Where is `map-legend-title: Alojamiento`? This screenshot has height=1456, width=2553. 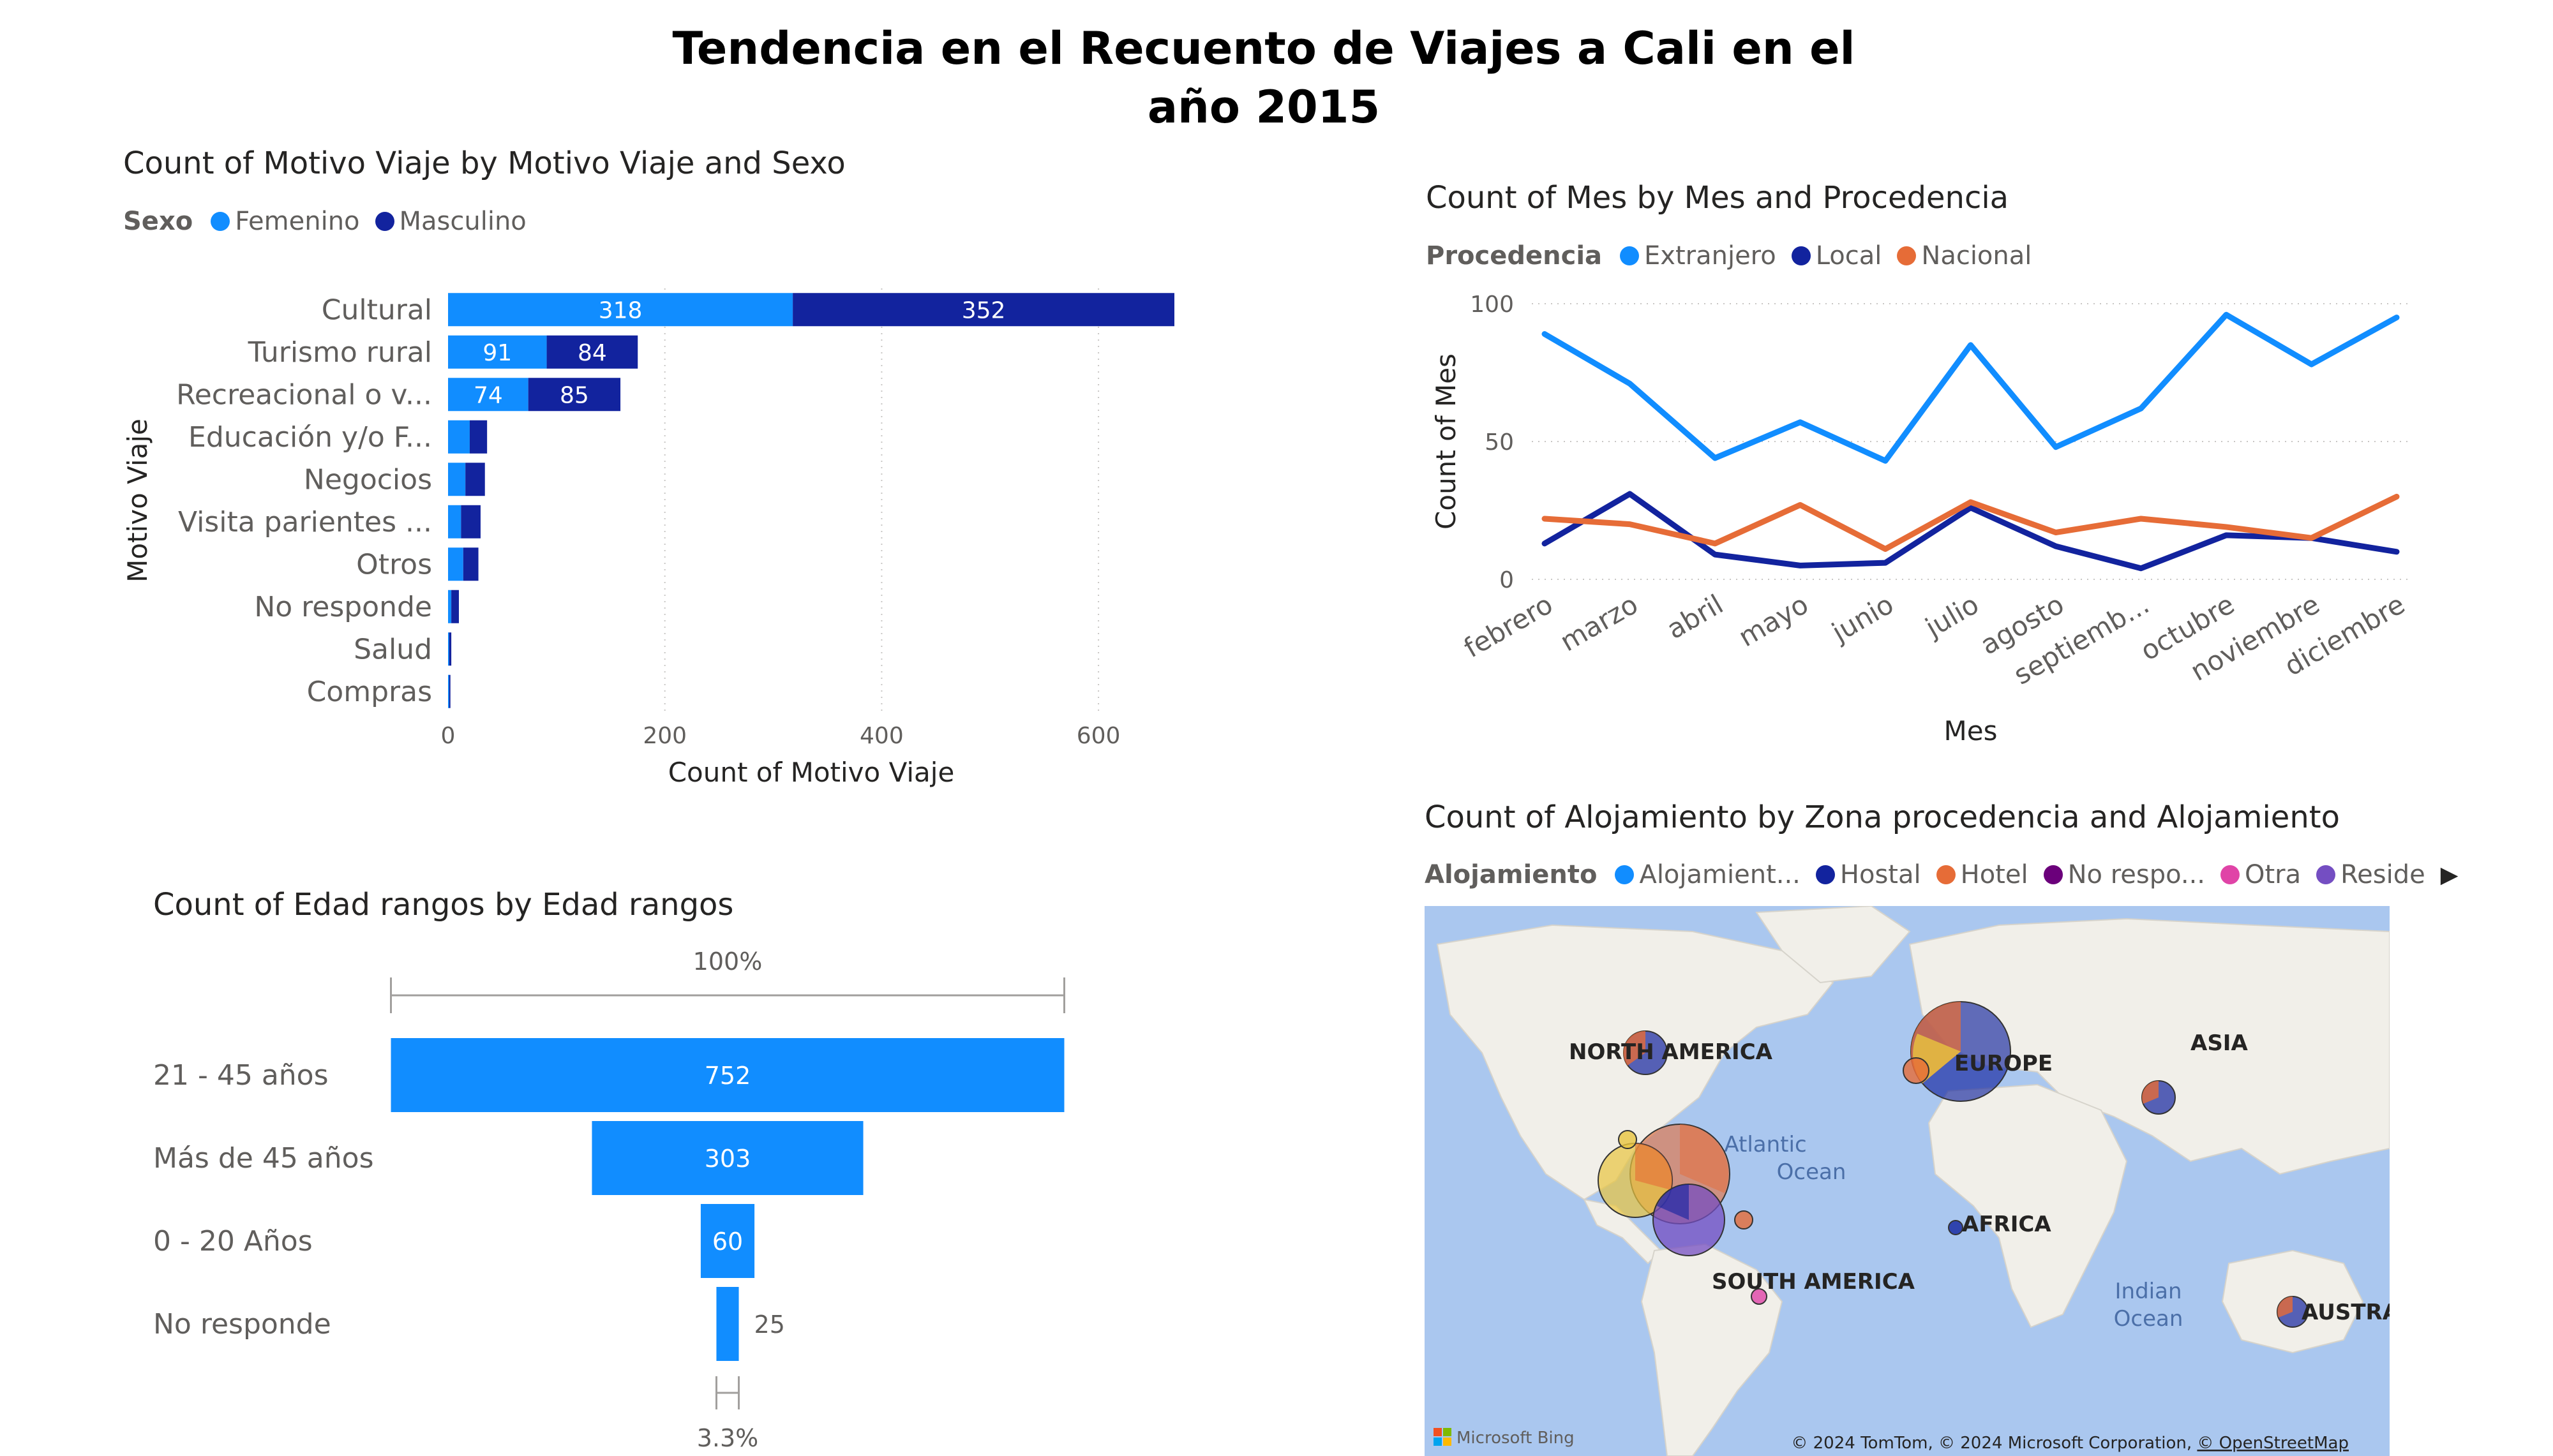 map-legend-title: Alojamiento is located at coordinates (1511, 874).